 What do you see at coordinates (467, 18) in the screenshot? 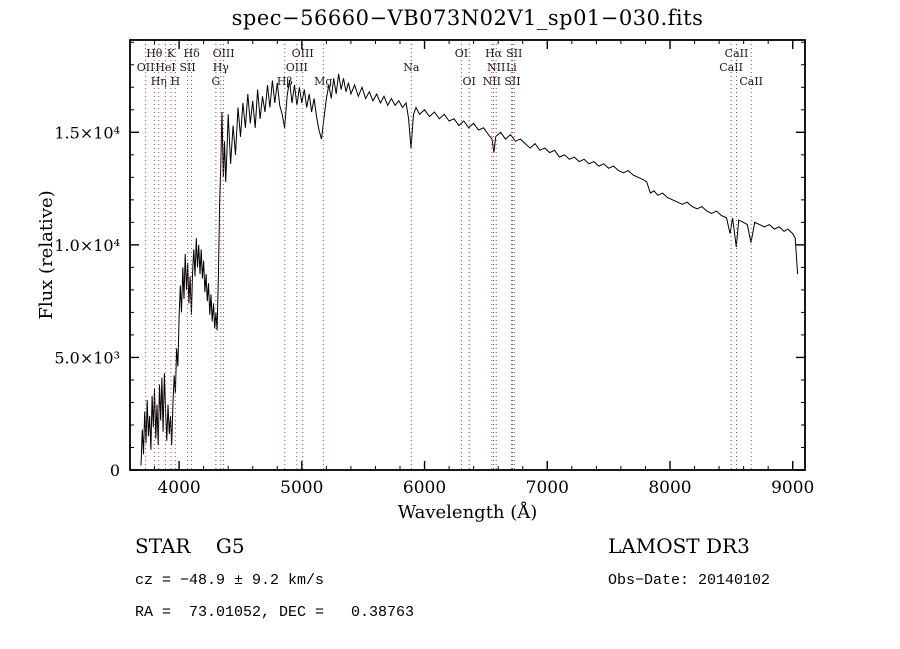
I see `chart-title: spec−56660−VB073N02V1_sp01−030.fits` at bounding box center [467, 18].